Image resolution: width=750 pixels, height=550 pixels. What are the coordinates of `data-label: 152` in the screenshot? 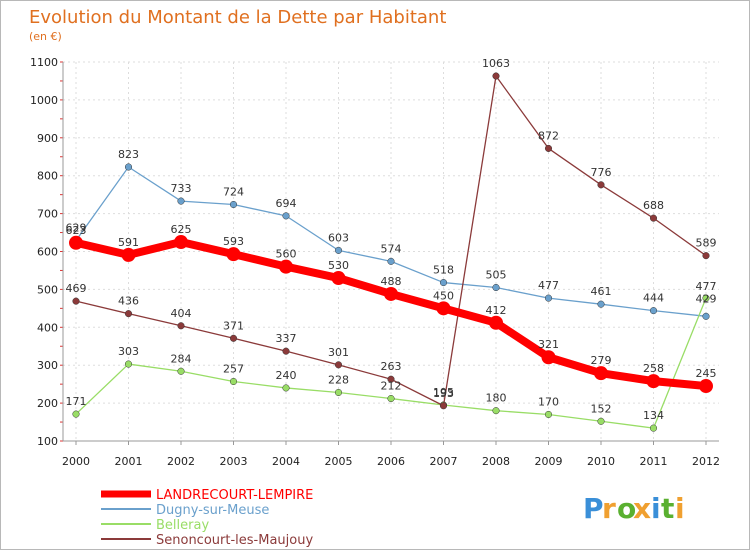 It's located at (601, 408).